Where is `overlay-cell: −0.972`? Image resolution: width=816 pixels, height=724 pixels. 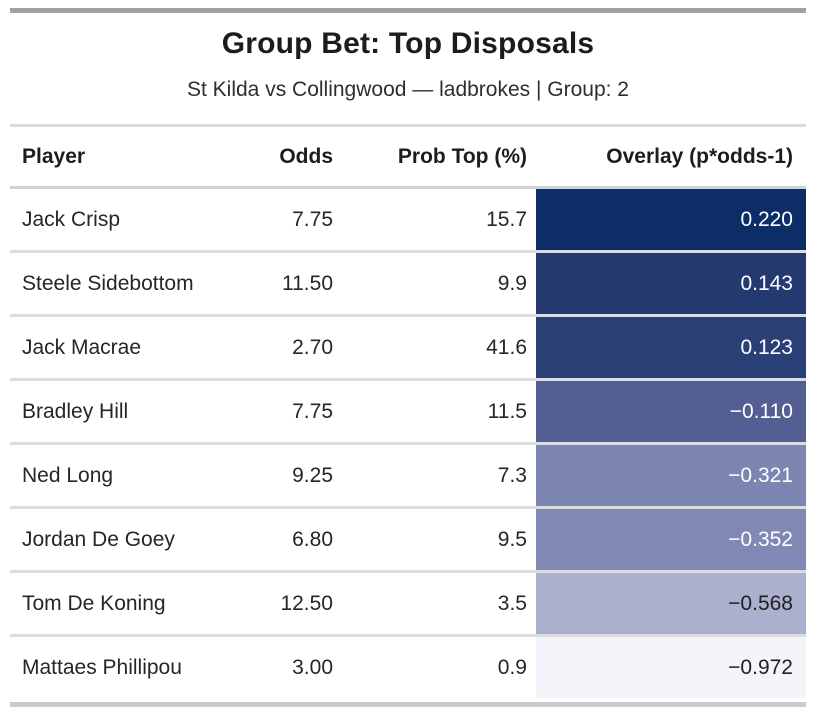
overlay-cell: −0.972 is located at coordinates (671, 666).